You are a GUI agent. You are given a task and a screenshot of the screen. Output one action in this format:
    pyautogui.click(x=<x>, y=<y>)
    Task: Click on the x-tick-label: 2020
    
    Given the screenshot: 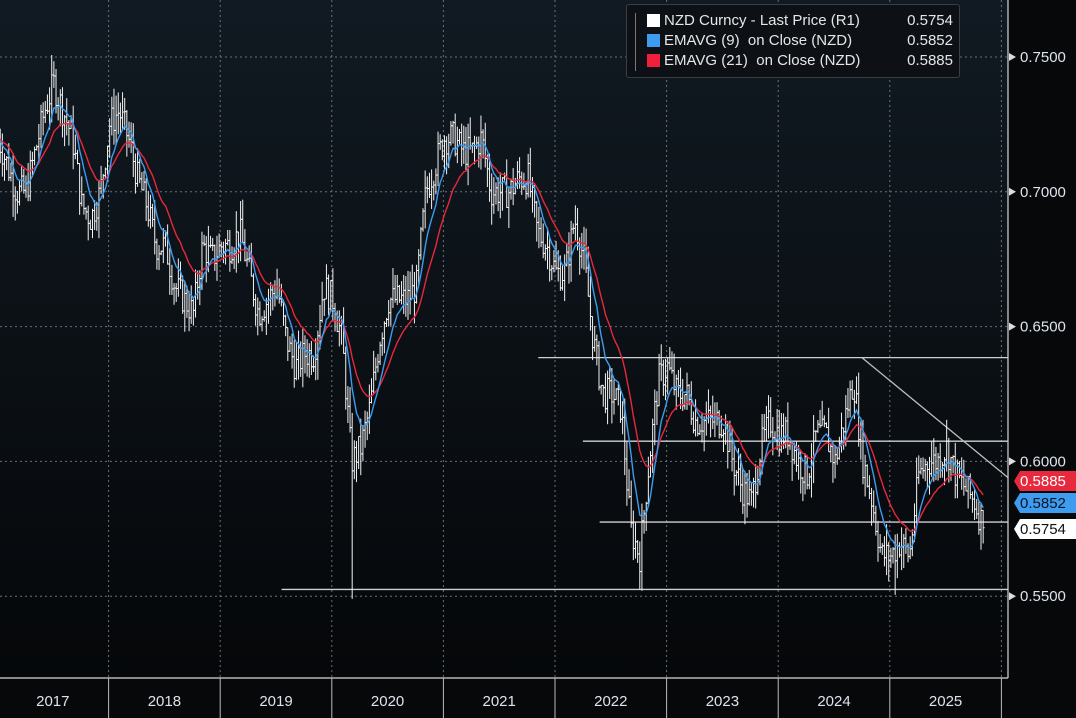 What is the action you would take?
    pyautogui.click(x=387, y=701)
    